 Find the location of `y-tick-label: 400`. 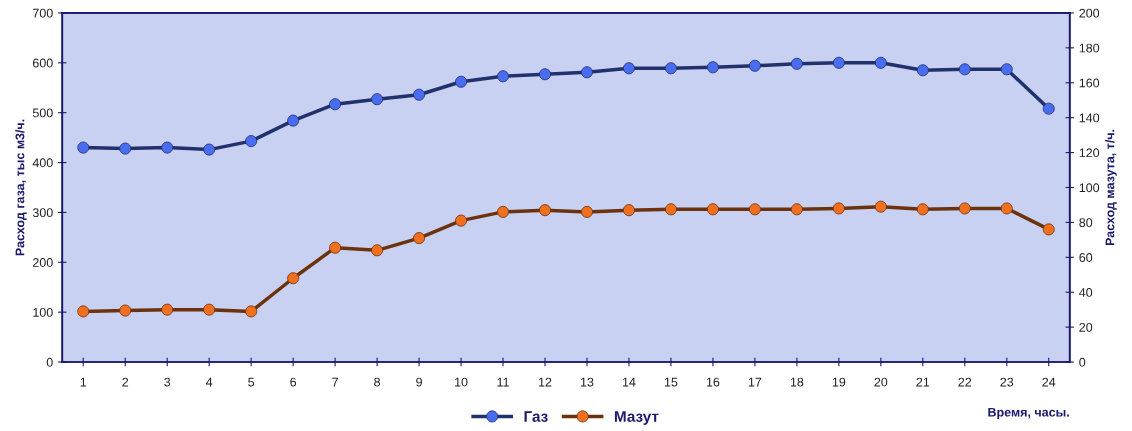

y-tick-label: 400 is located at coordinates (42, 163).